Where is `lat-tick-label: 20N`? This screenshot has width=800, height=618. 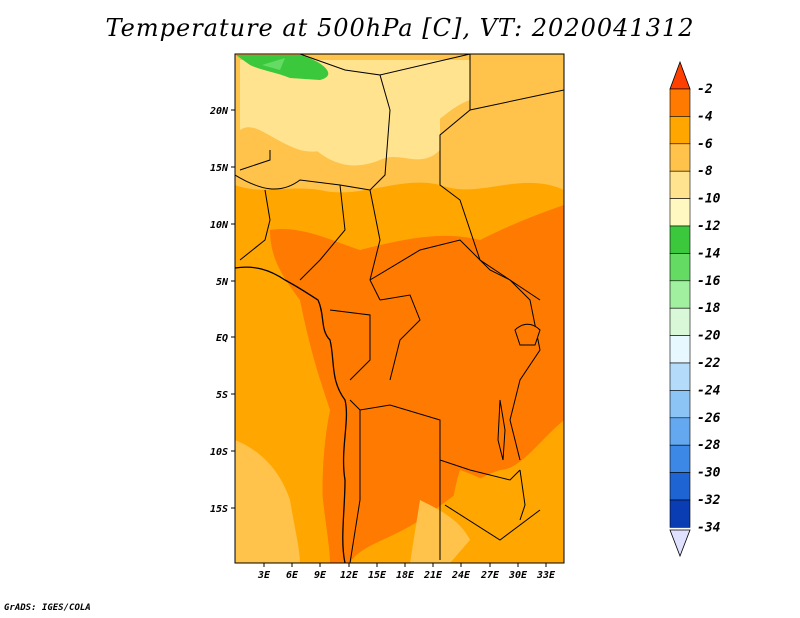 lat-tick-label: 20N is located at coordinates (219, 111).